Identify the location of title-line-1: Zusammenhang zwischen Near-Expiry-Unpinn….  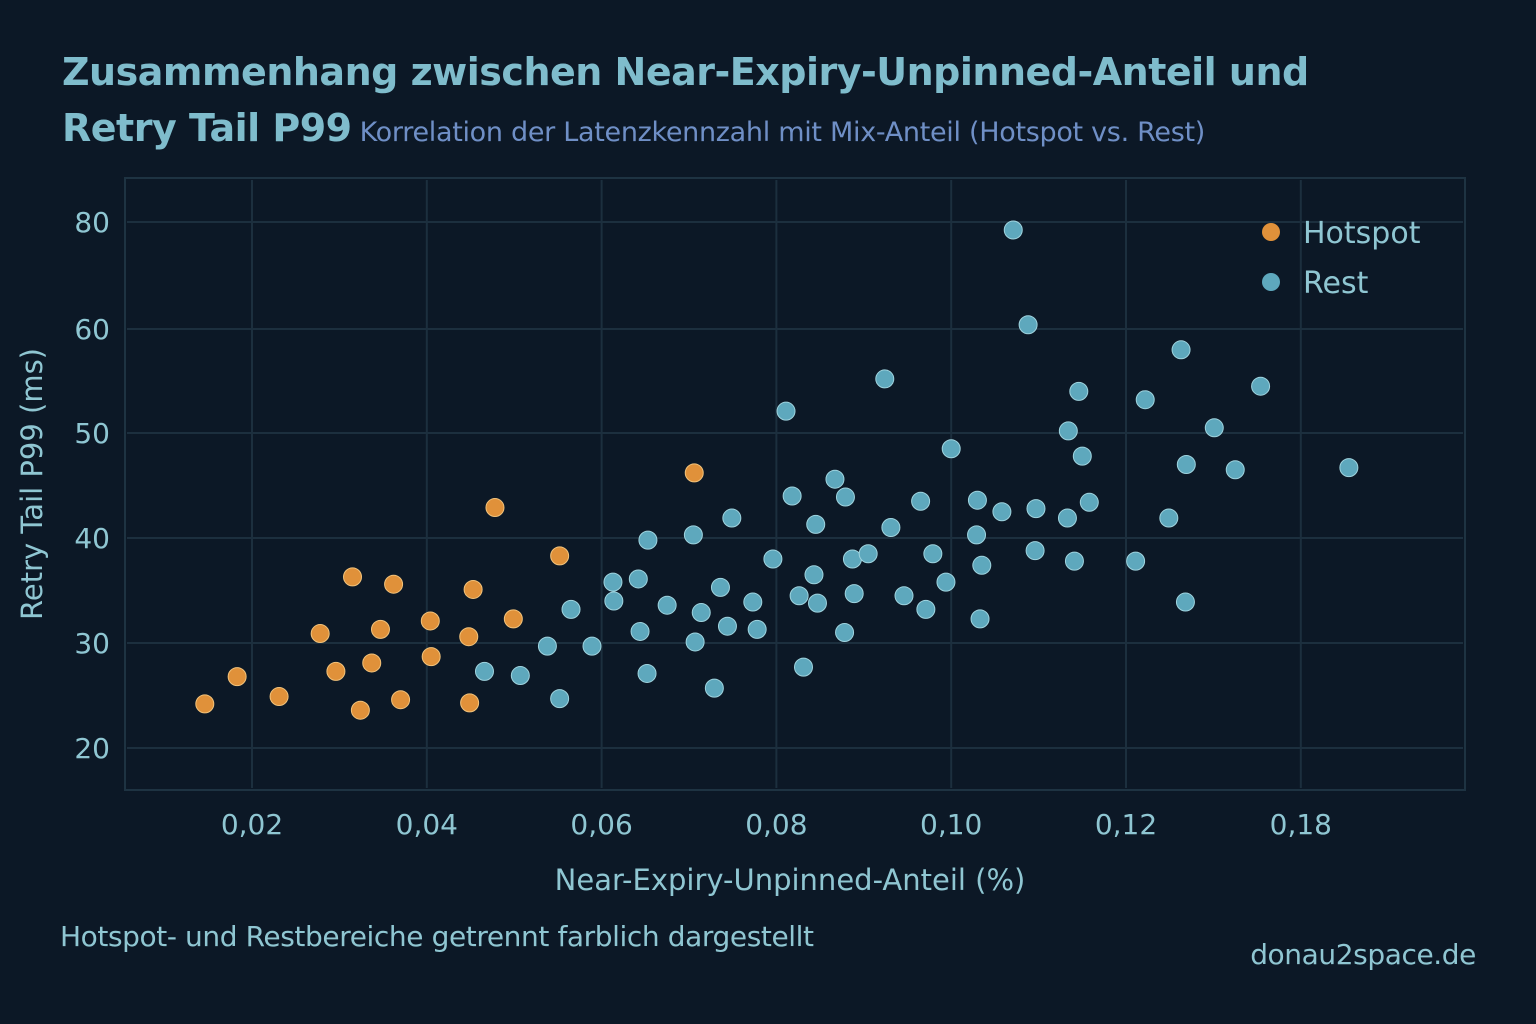
(685, 72).